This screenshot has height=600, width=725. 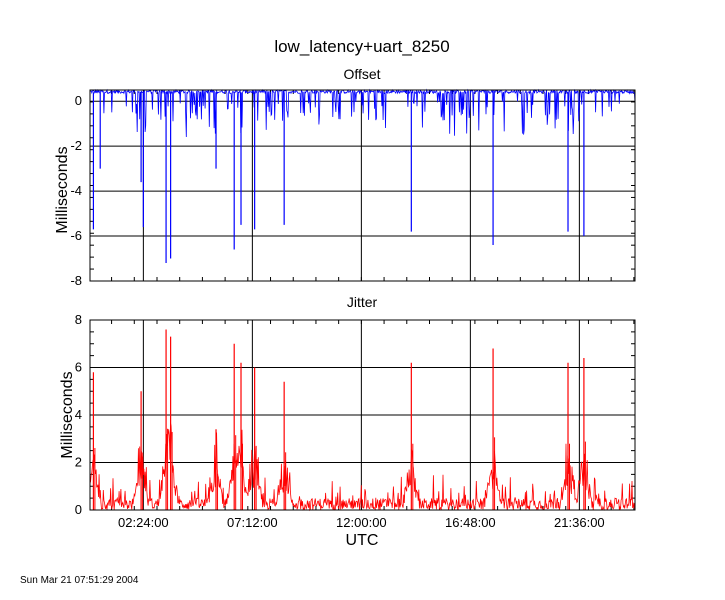 I want to click on offset-y-ticks: 0 -2 -4 -6 -8, so click(x=76, y=190).